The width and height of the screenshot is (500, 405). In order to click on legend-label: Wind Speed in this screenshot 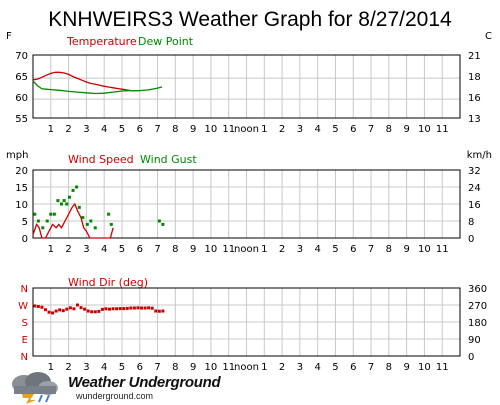, I will do `click(101, 159)`.